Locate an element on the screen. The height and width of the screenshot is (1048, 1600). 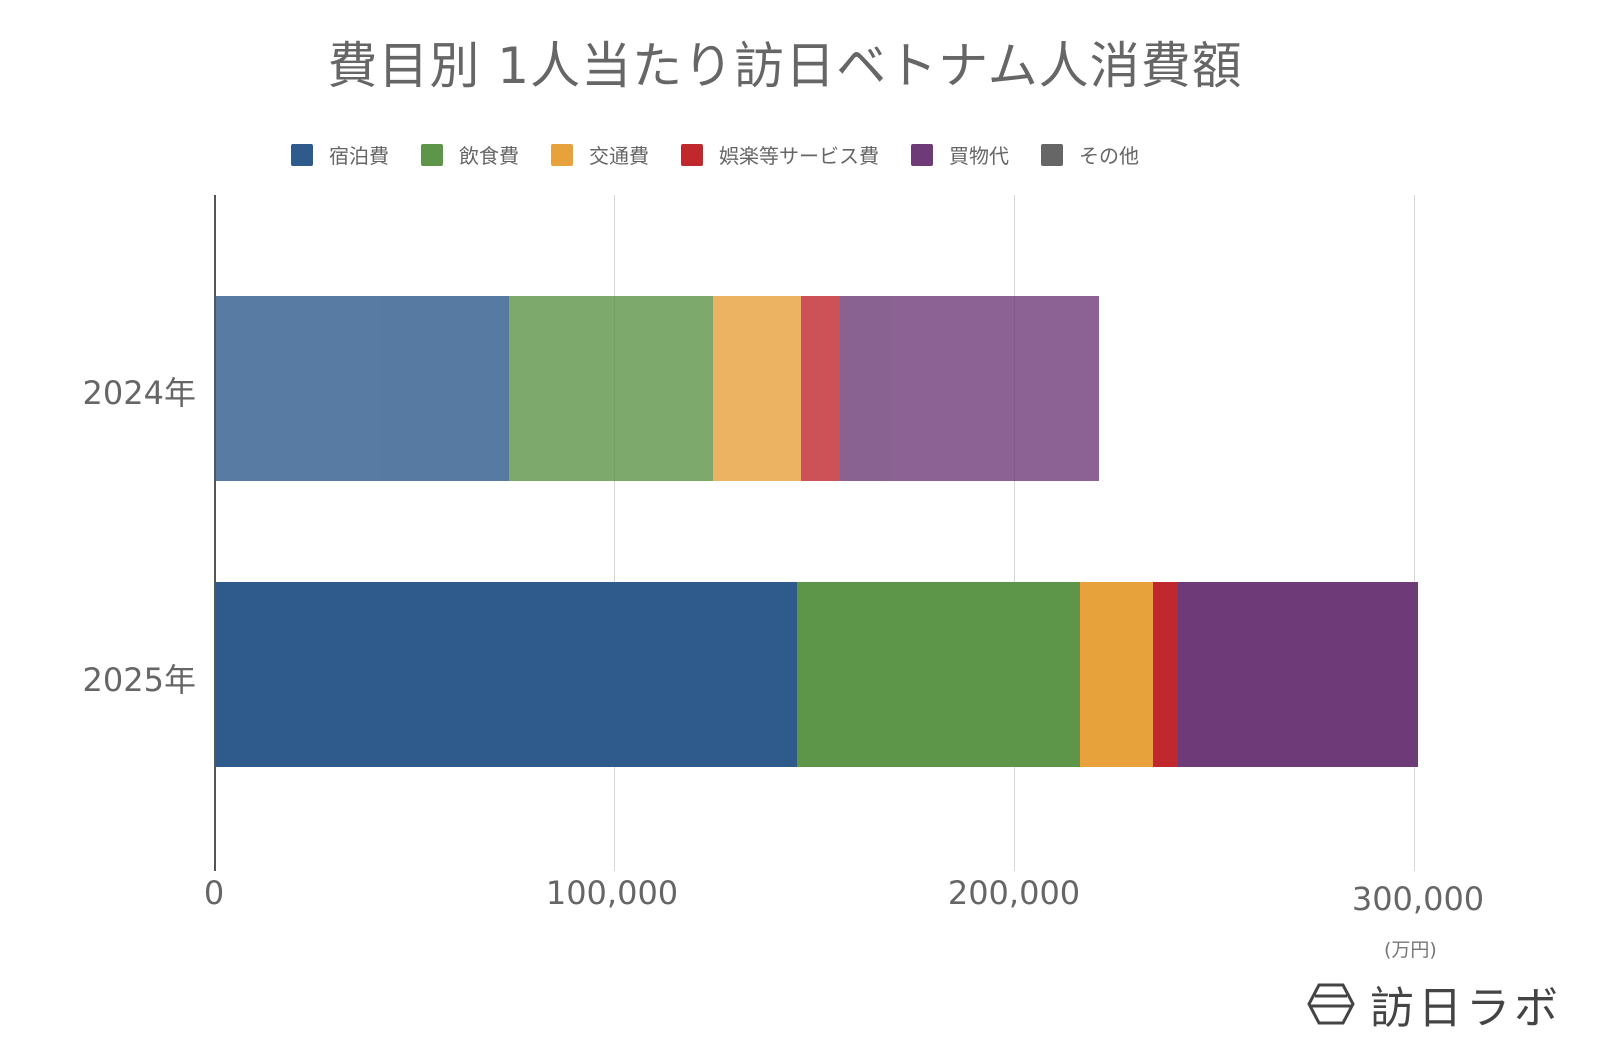
segment-food-2025 is located at coordinates (938, 674).